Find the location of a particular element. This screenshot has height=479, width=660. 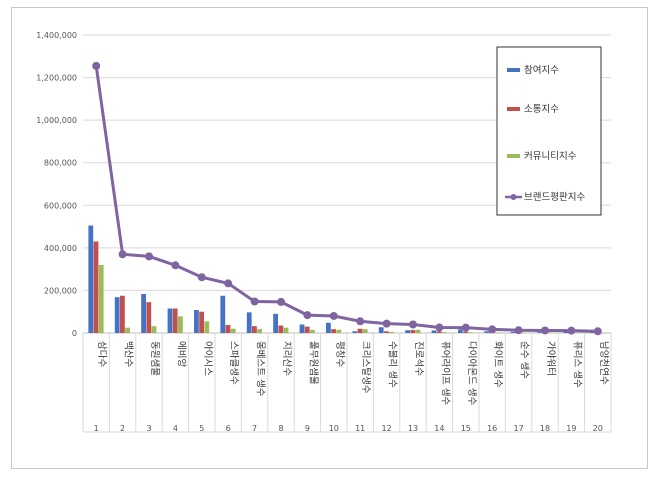

rank-label: 4 is located at coordinates (175, 428).